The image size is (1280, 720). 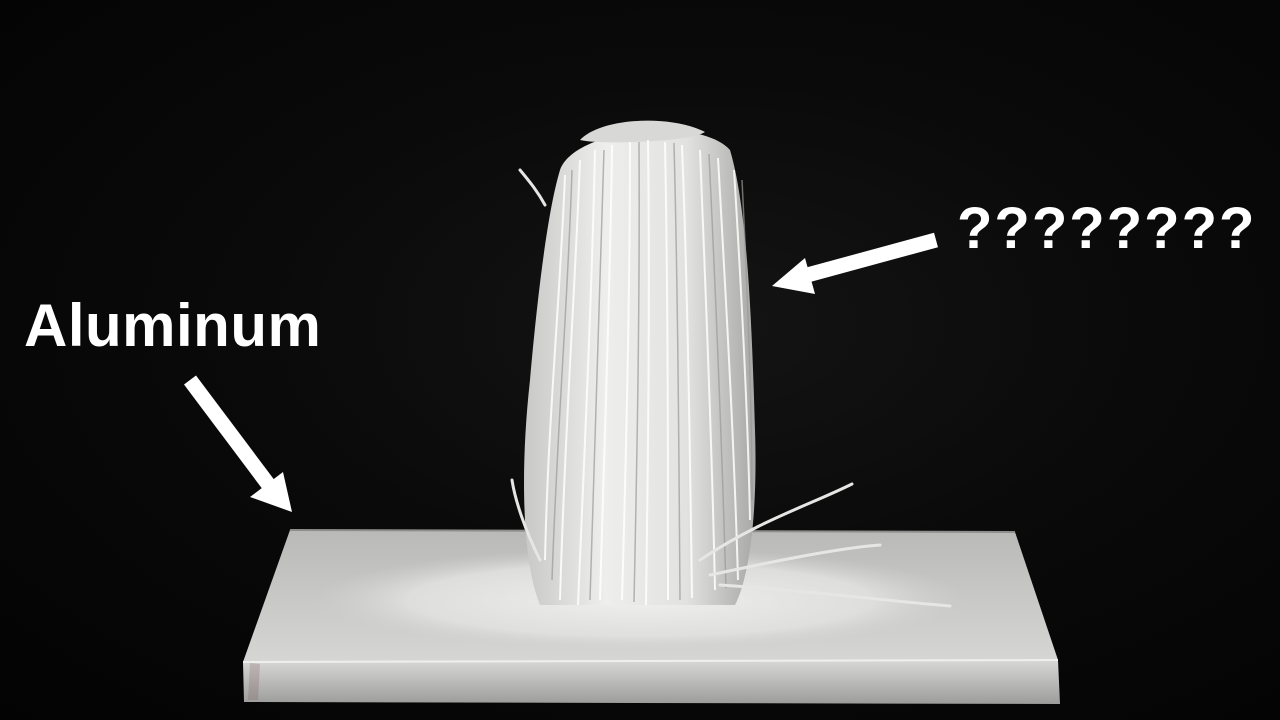 I want to click on aluminum-label: Aluminum, so click(x=173, y=325).